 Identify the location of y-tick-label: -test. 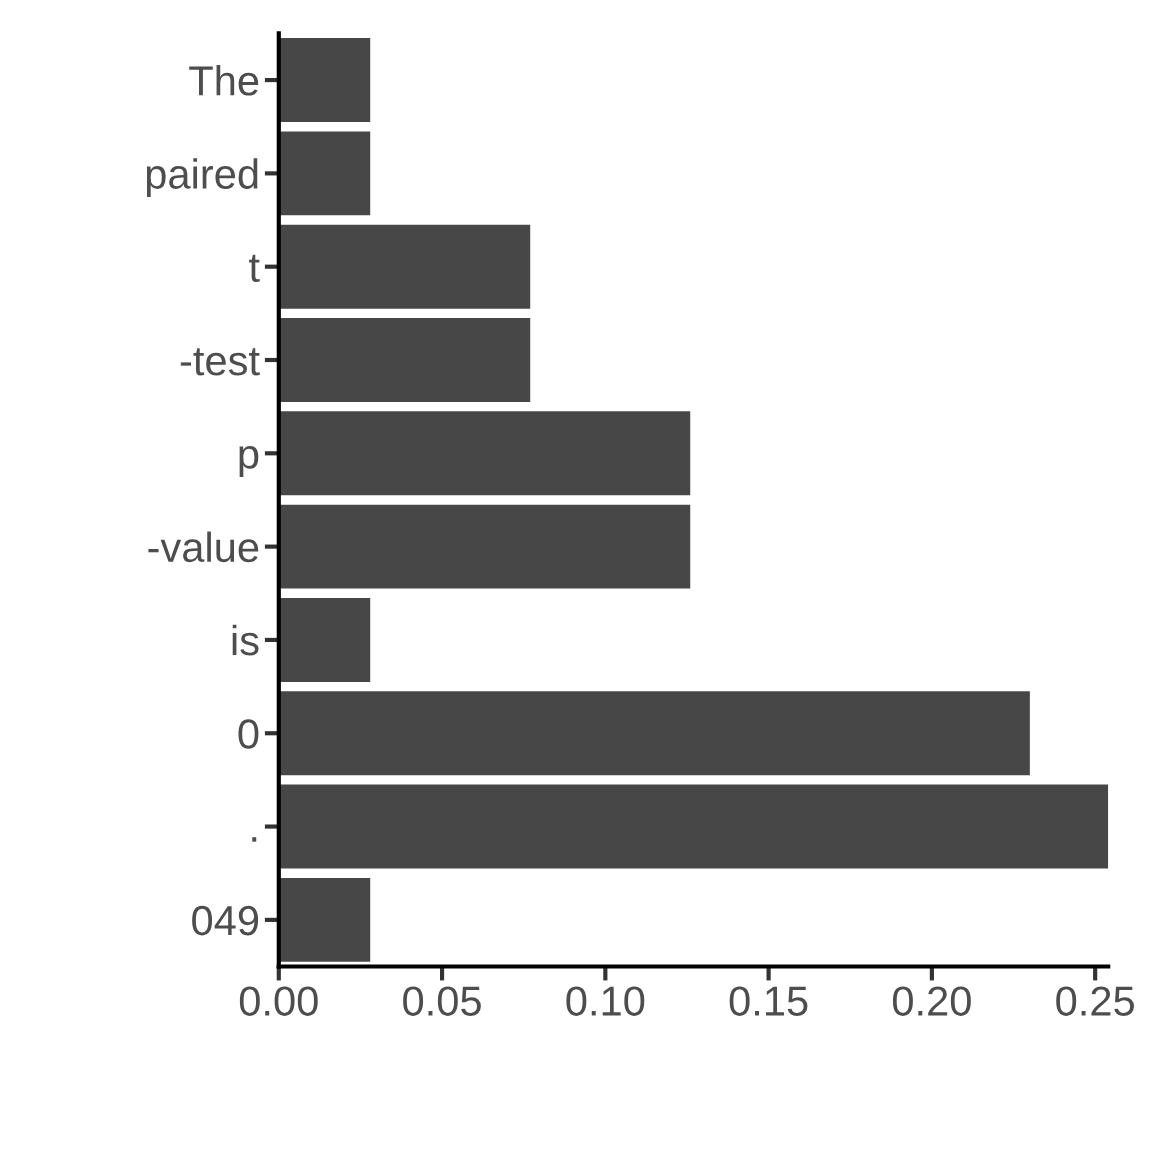
(220, 362).